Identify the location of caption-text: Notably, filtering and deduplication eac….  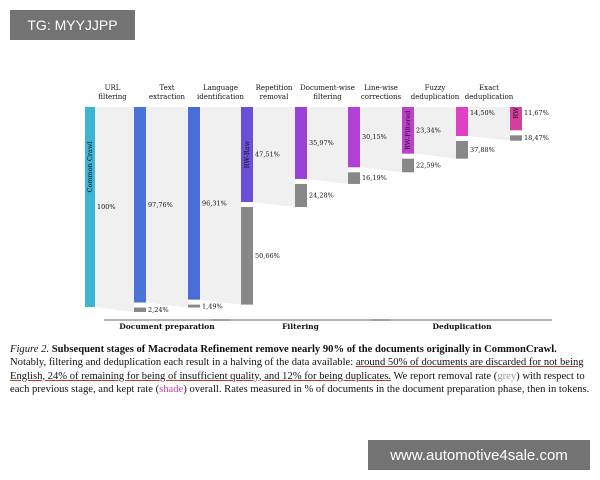
(183, 363).